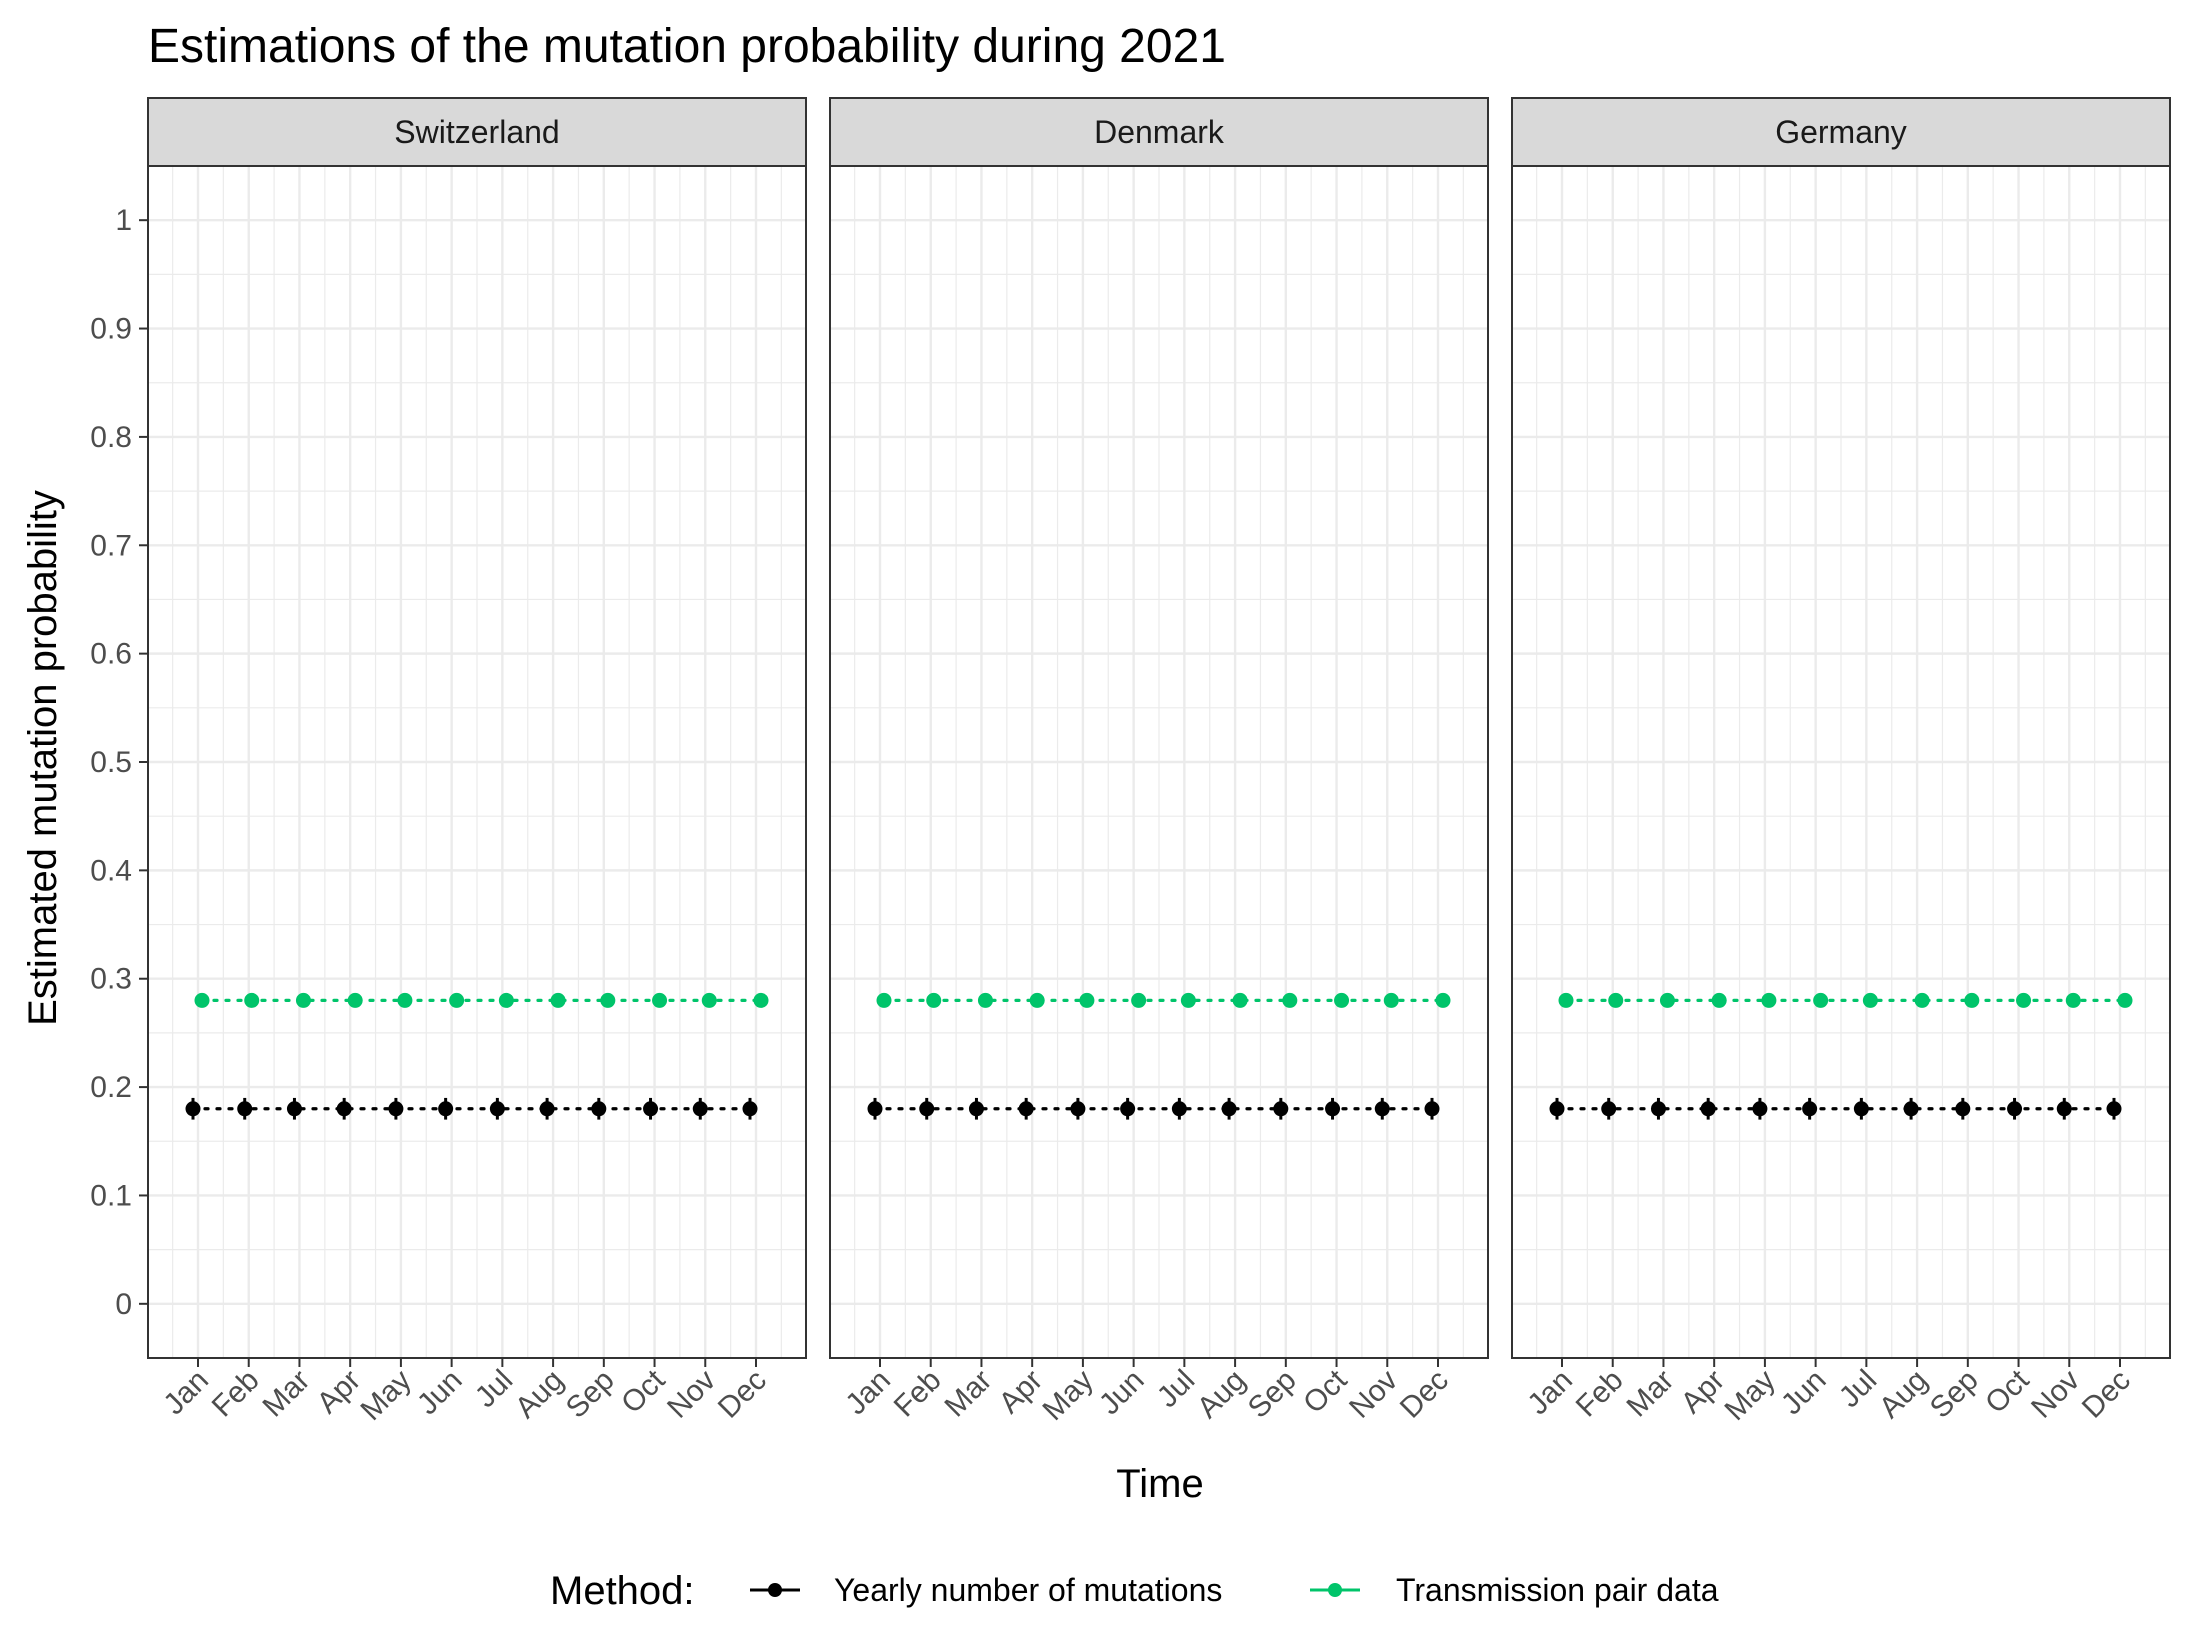  I want to click on y-tick-label: 0.6, so click(111, 654).